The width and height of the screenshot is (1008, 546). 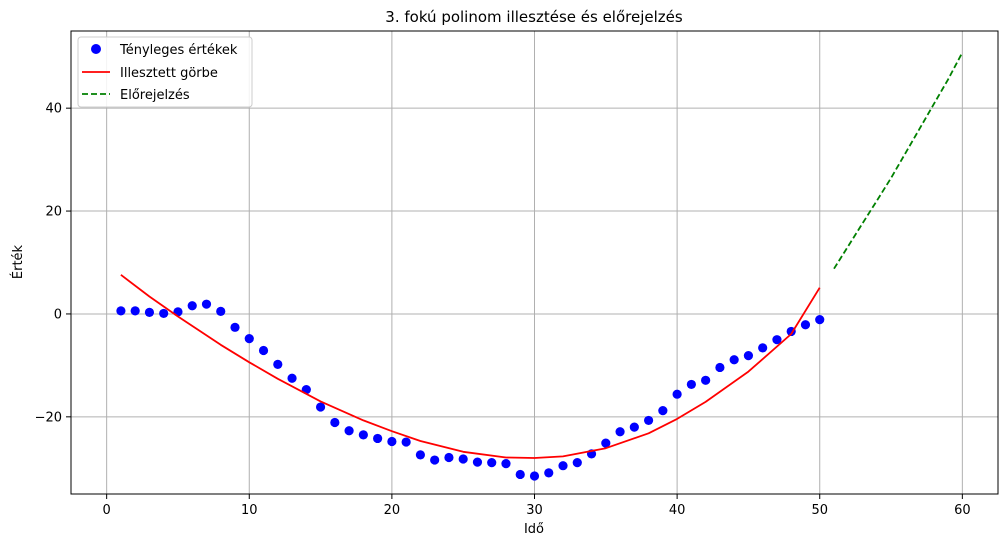 I want to click on forecast-line, so click(x=898, y=161).